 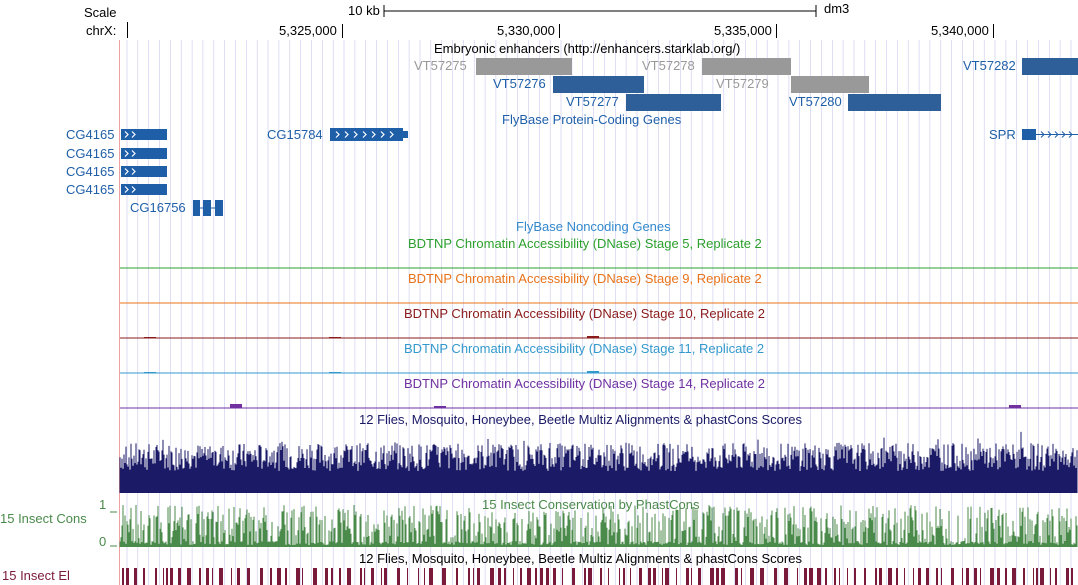 What do you see at coordinates (158, 207) in the screenshot?
I see `gene-label: CG16756` at bounding box center [158, 207].